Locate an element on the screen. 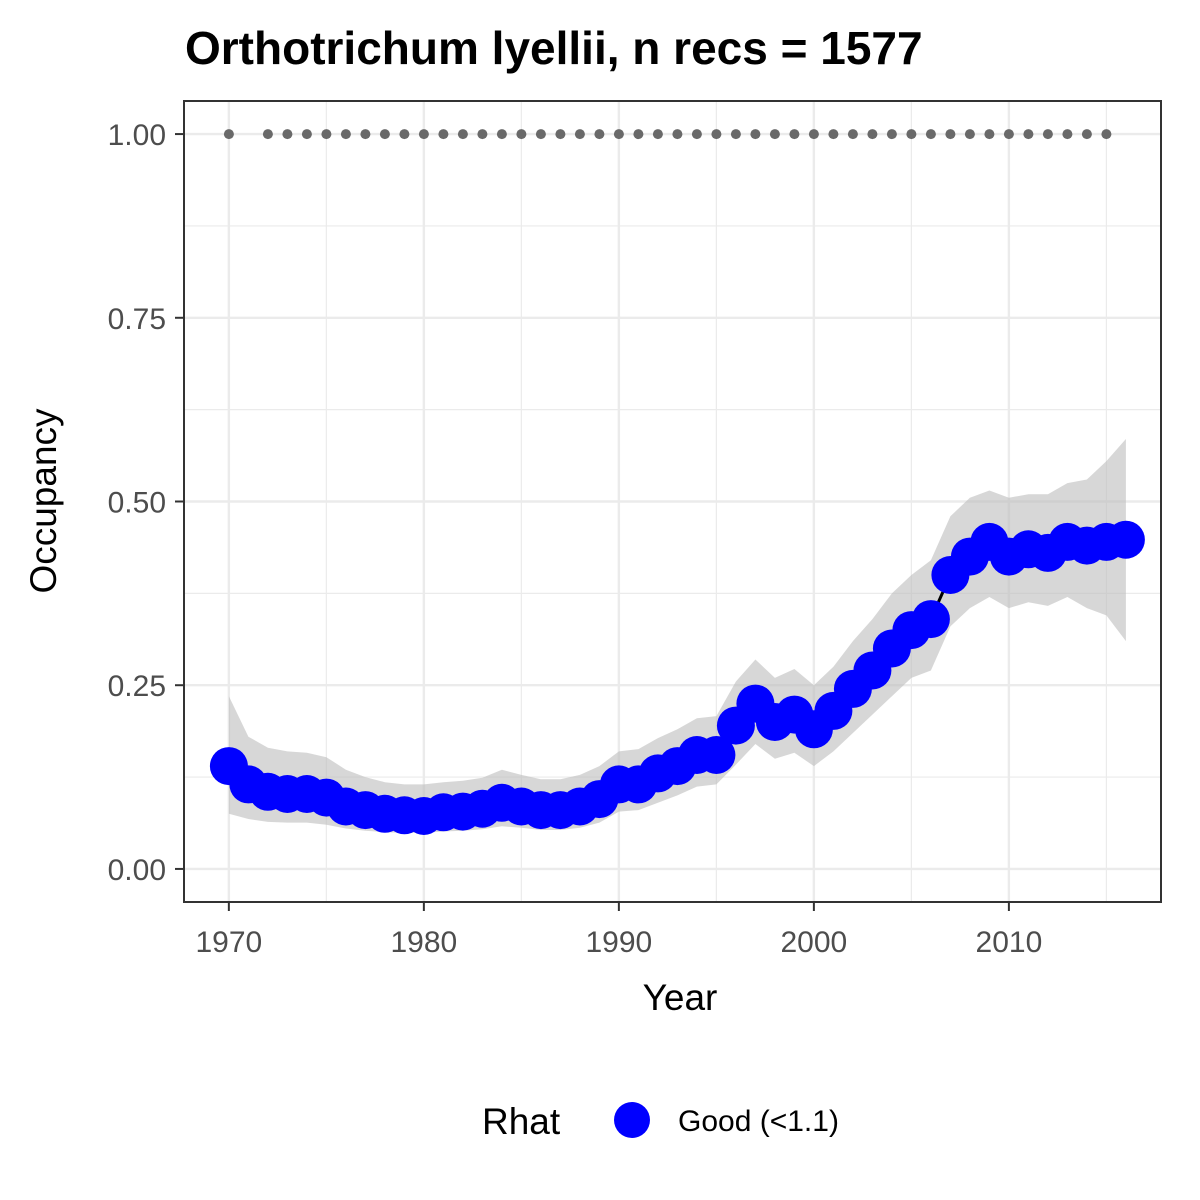 The image size is (1200, 1200). x-tick-label: 1990 is located at coordinates (618, 942).